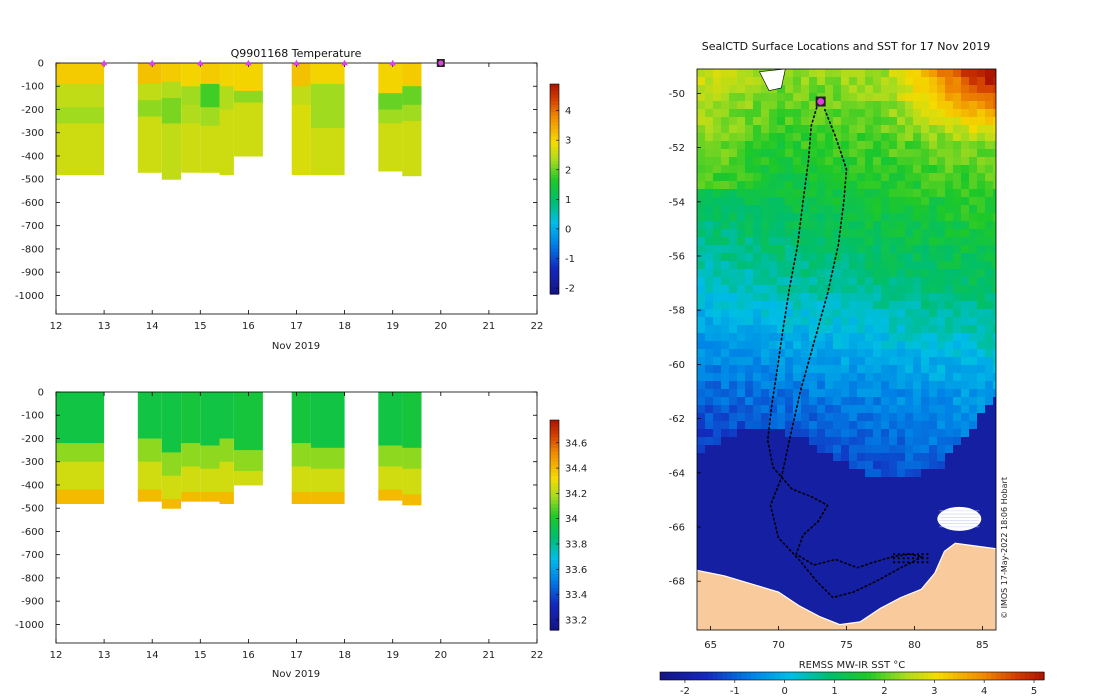 This screenshot has height=700, width=1100. I want to click on colorbar-tick-label: 3, so click(568, 141).